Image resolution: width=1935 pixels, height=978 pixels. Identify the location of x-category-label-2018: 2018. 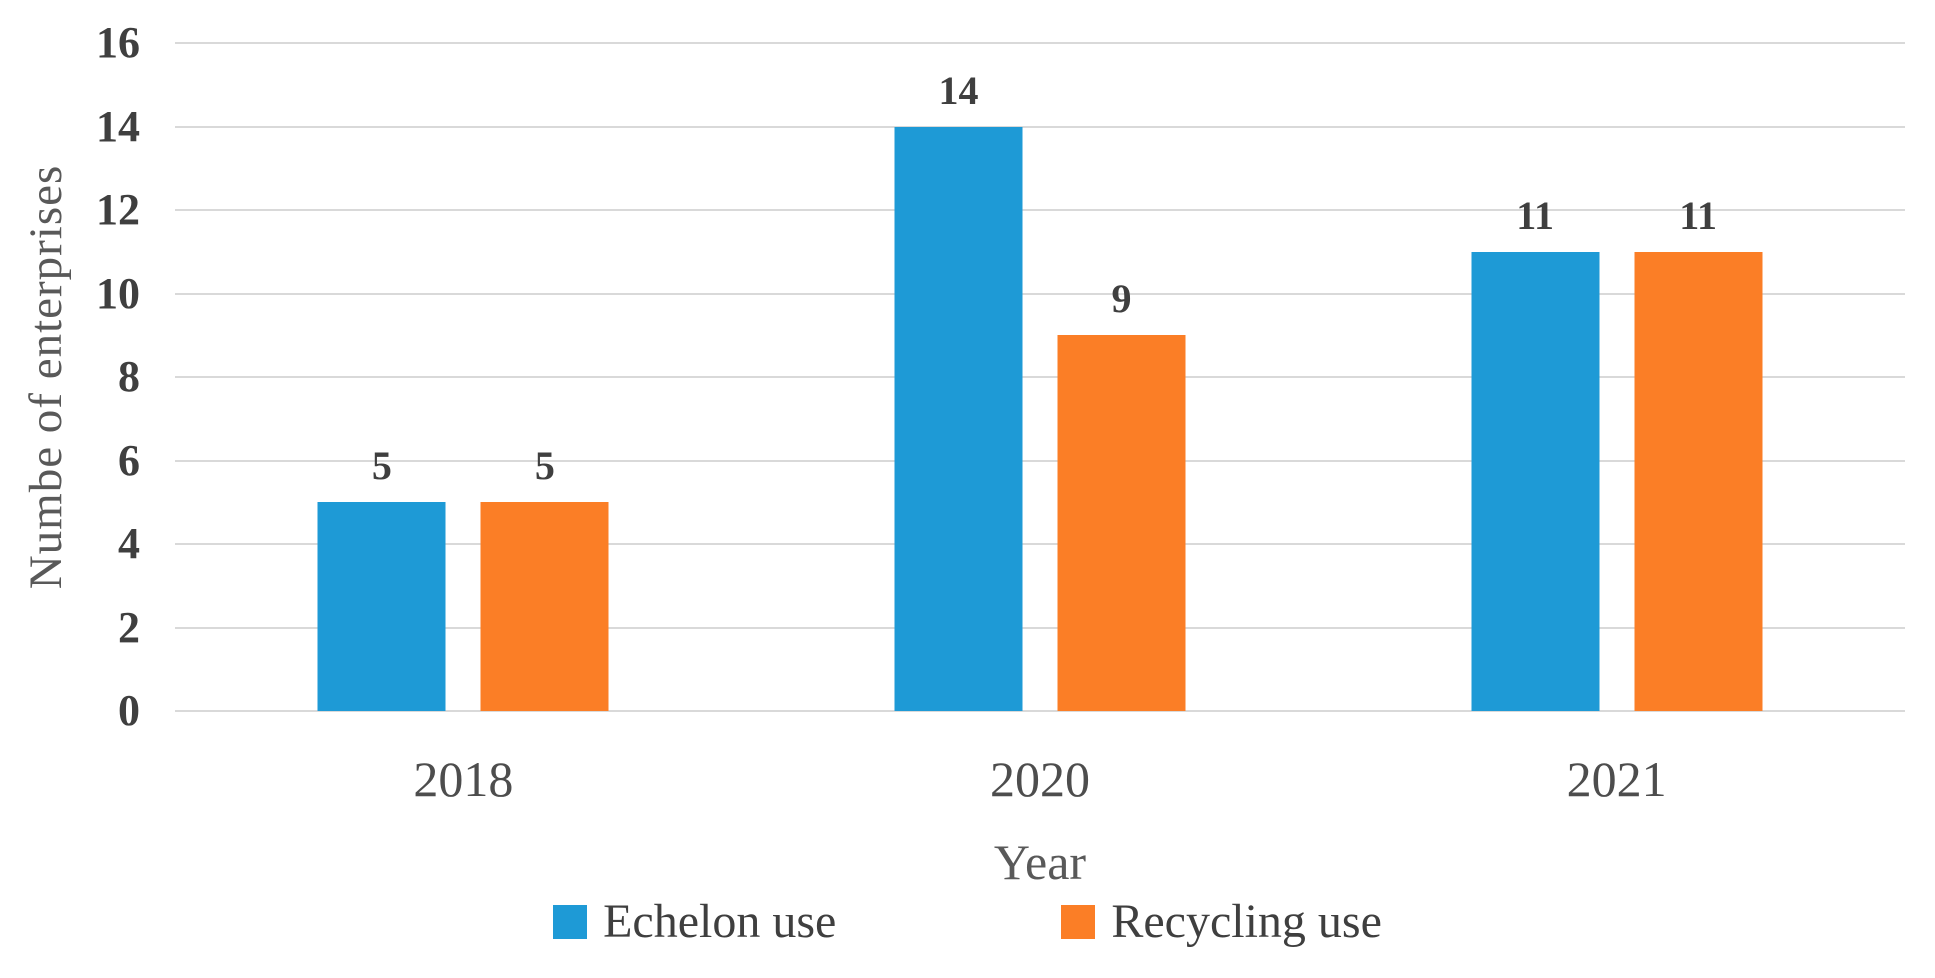
(463, 779).